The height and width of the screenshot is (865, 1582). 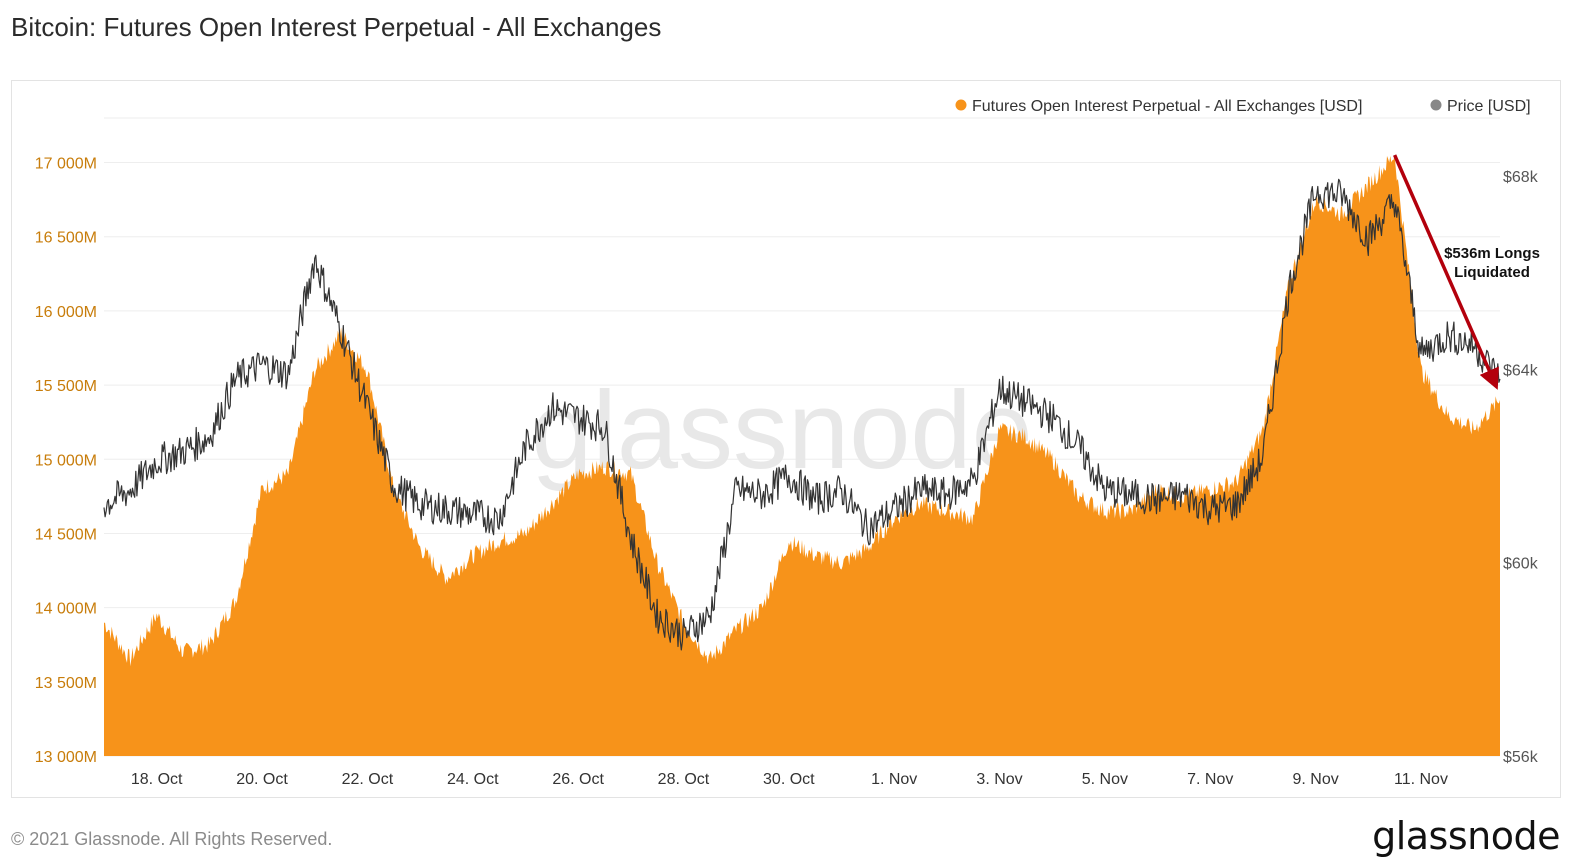 What do you see at coordinates (1521, 757) in the screenshot?
I see `right-axis-tick-label: $56k` at bounding box center [1521, 757].